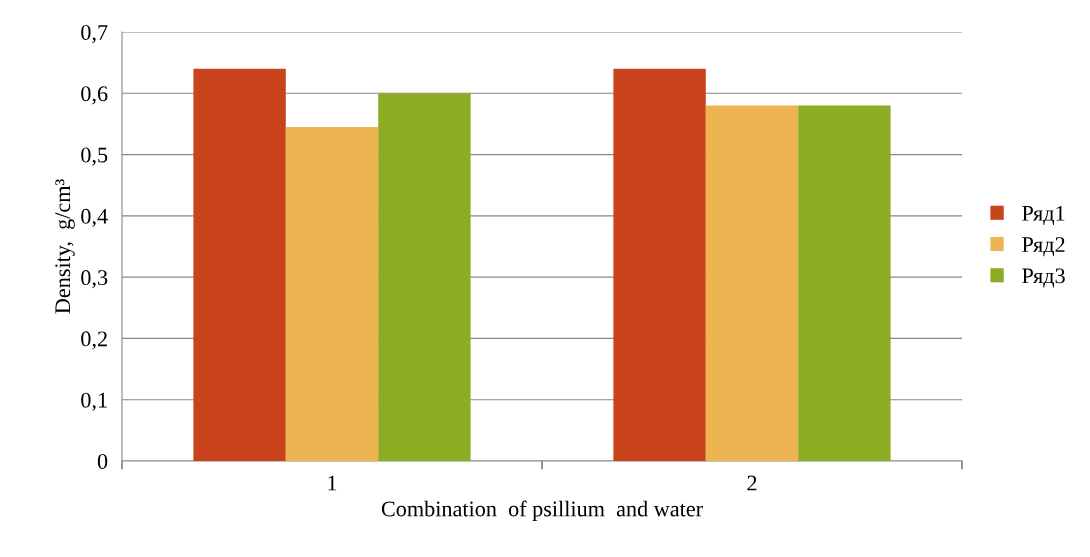  I want to click on y-tick-label: 0,2, so click(94, 340).